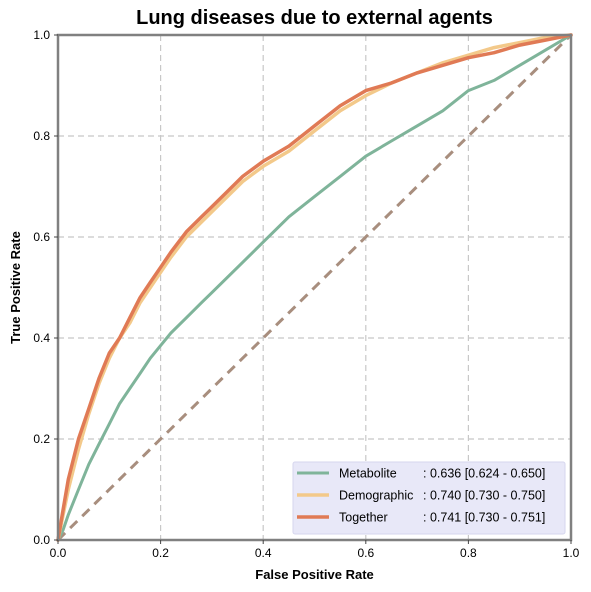 The width and height of the screenshot is (591, 592). What do you see at coordinates (314, 18) in the screenshot?
I see `chart-title: Lung diseases due to external agents` at bounding box center [314, 18].